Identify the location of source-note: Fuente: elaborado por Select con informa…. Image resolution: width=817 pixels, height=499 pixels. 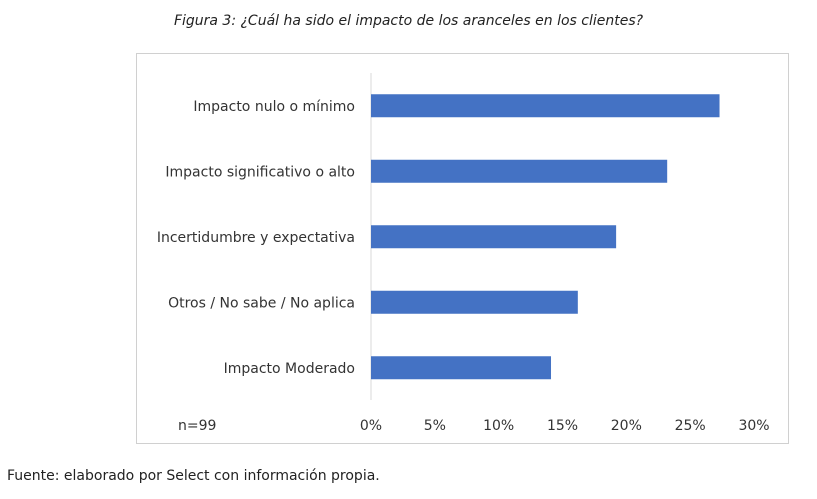
(193, 476).